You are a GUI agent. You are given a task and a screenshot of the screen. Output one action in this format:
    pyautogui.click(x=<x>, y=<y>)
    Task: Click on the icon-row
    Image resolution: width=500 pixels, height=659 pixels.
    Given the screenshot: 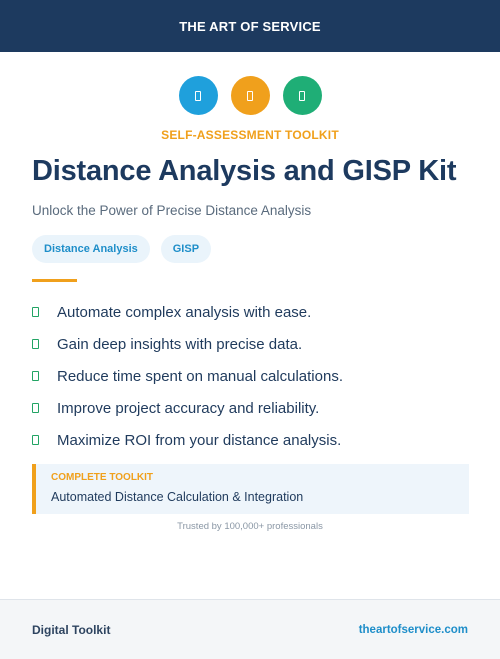 What is the action you would take?
    pyautogui.click(x=250, y=95)
    